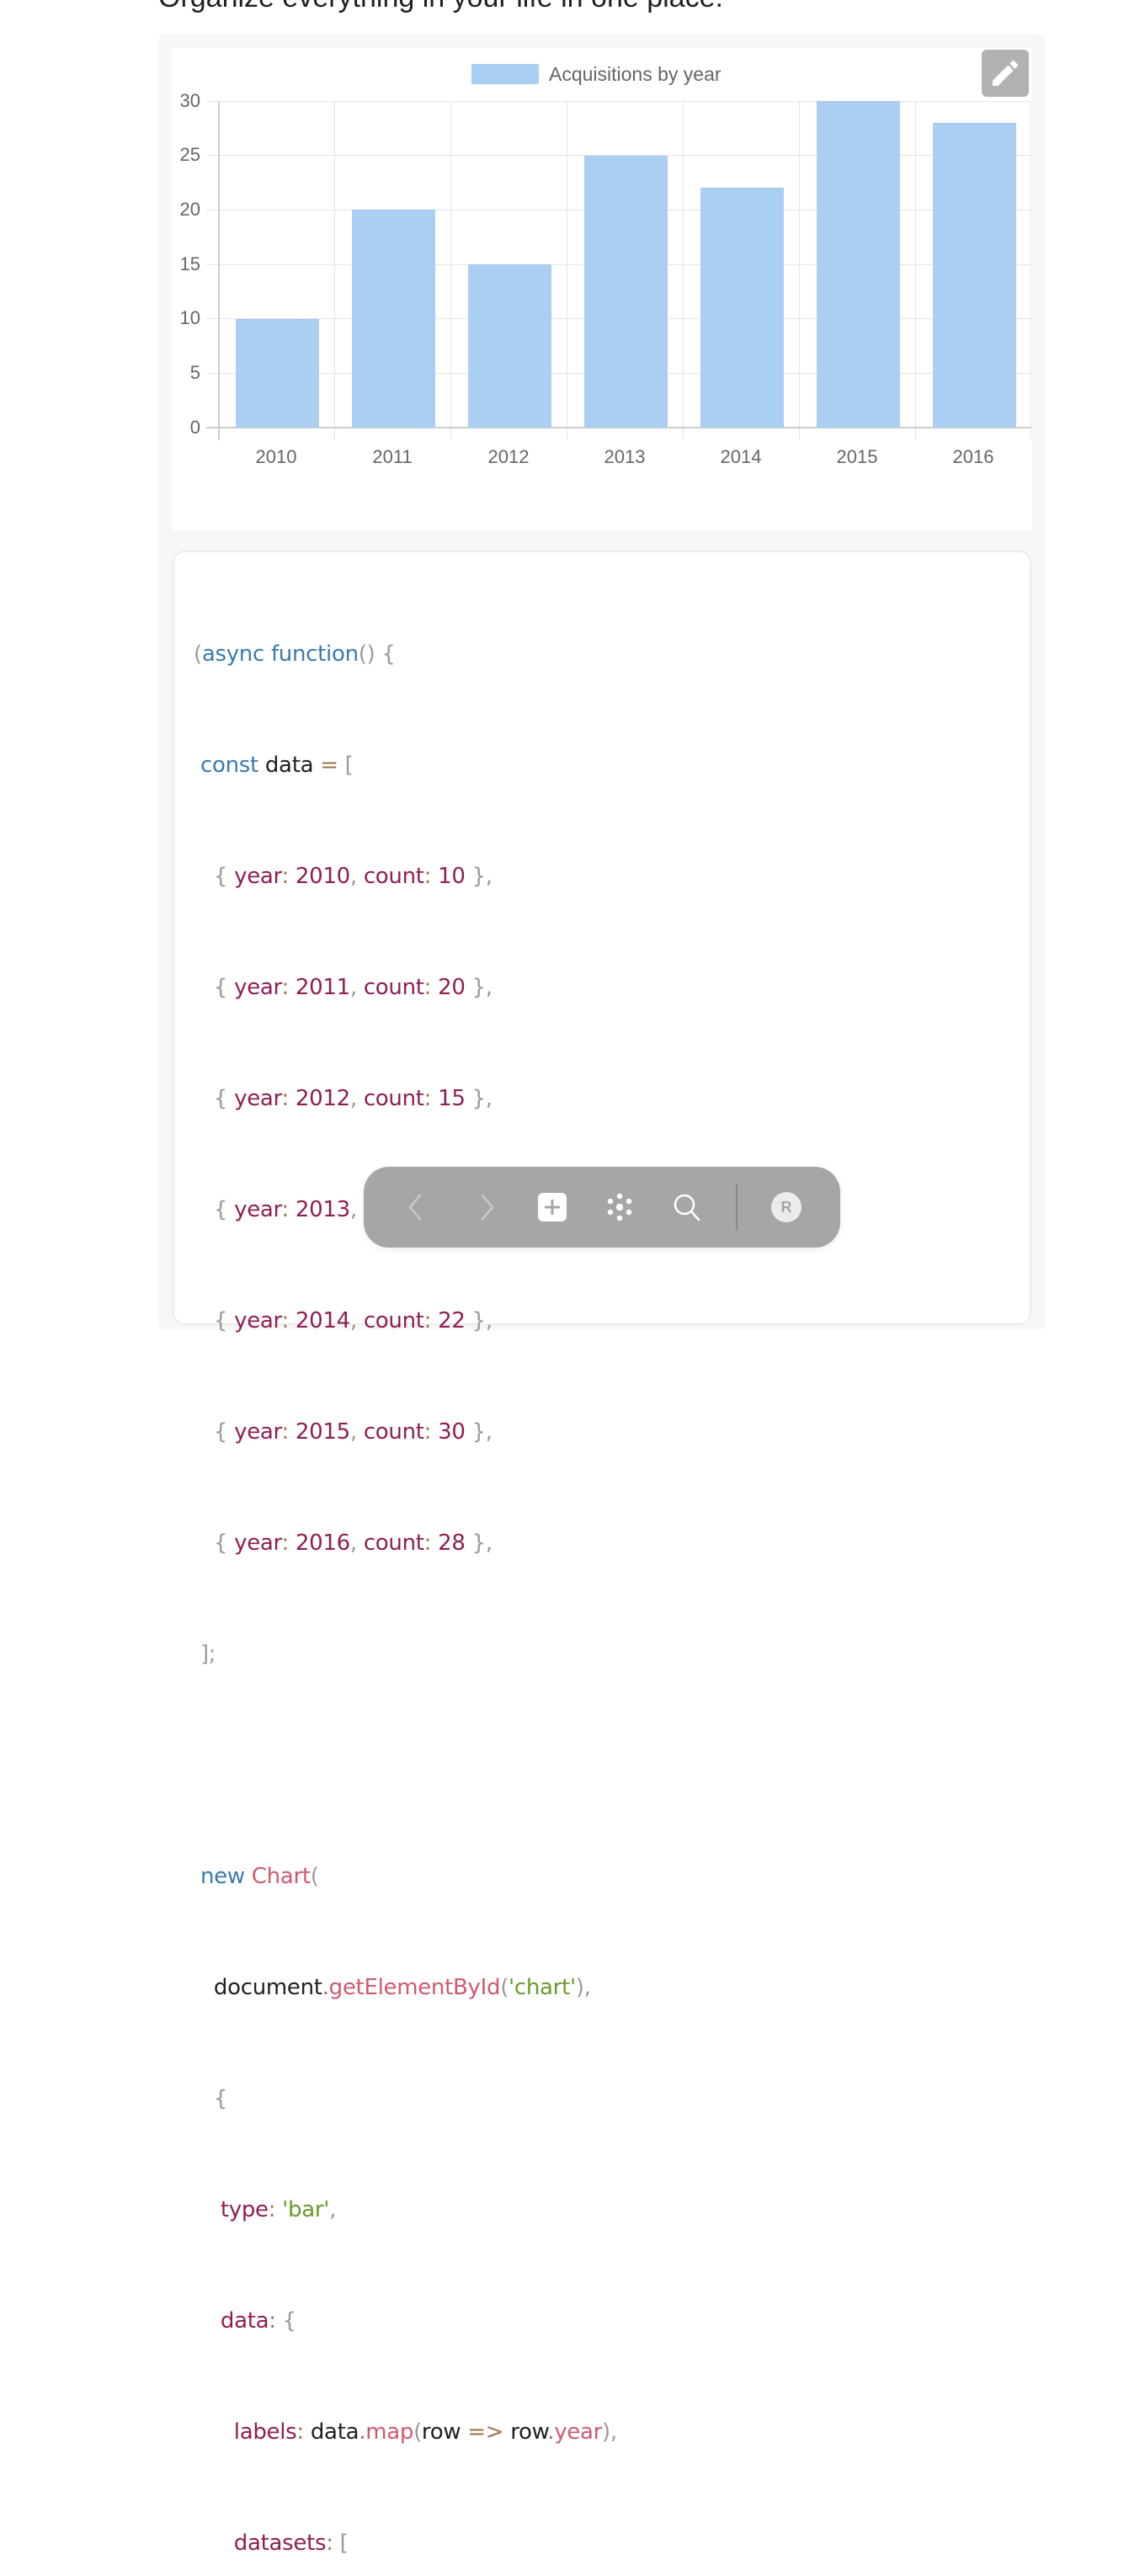 The image size is (1145, 2576). I want to click on y-tick-label: 15, so click(190, 263).